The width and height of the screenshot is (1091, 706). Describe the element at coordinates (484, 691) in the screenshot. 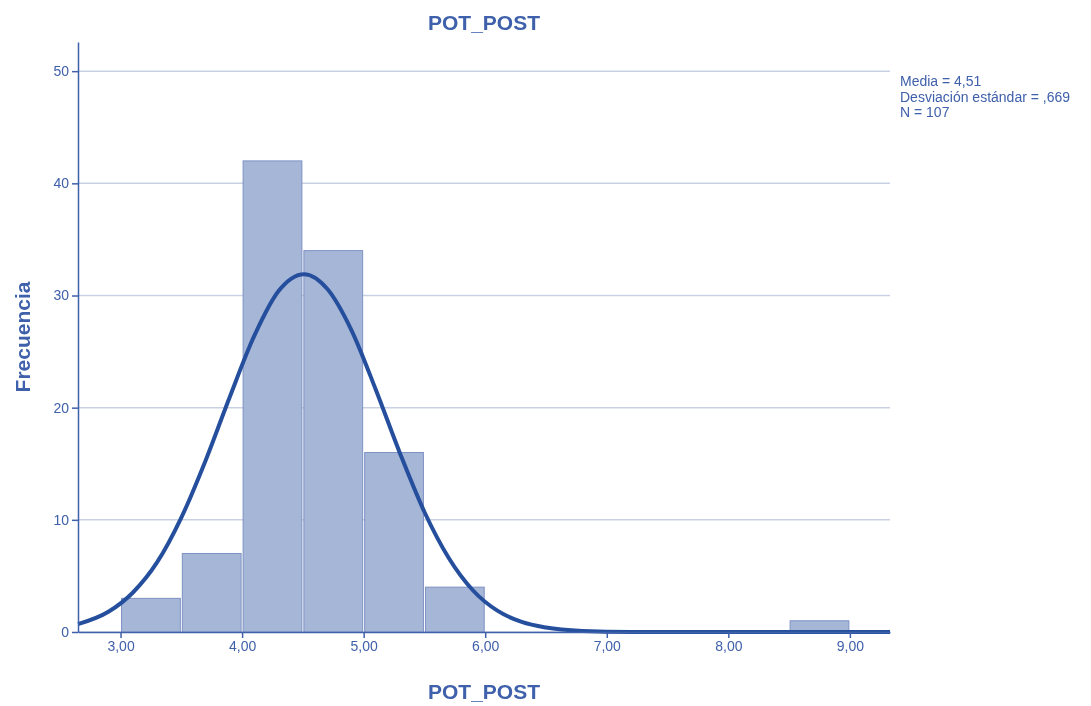

I see `x-axis-title: POT_POST` at that location.